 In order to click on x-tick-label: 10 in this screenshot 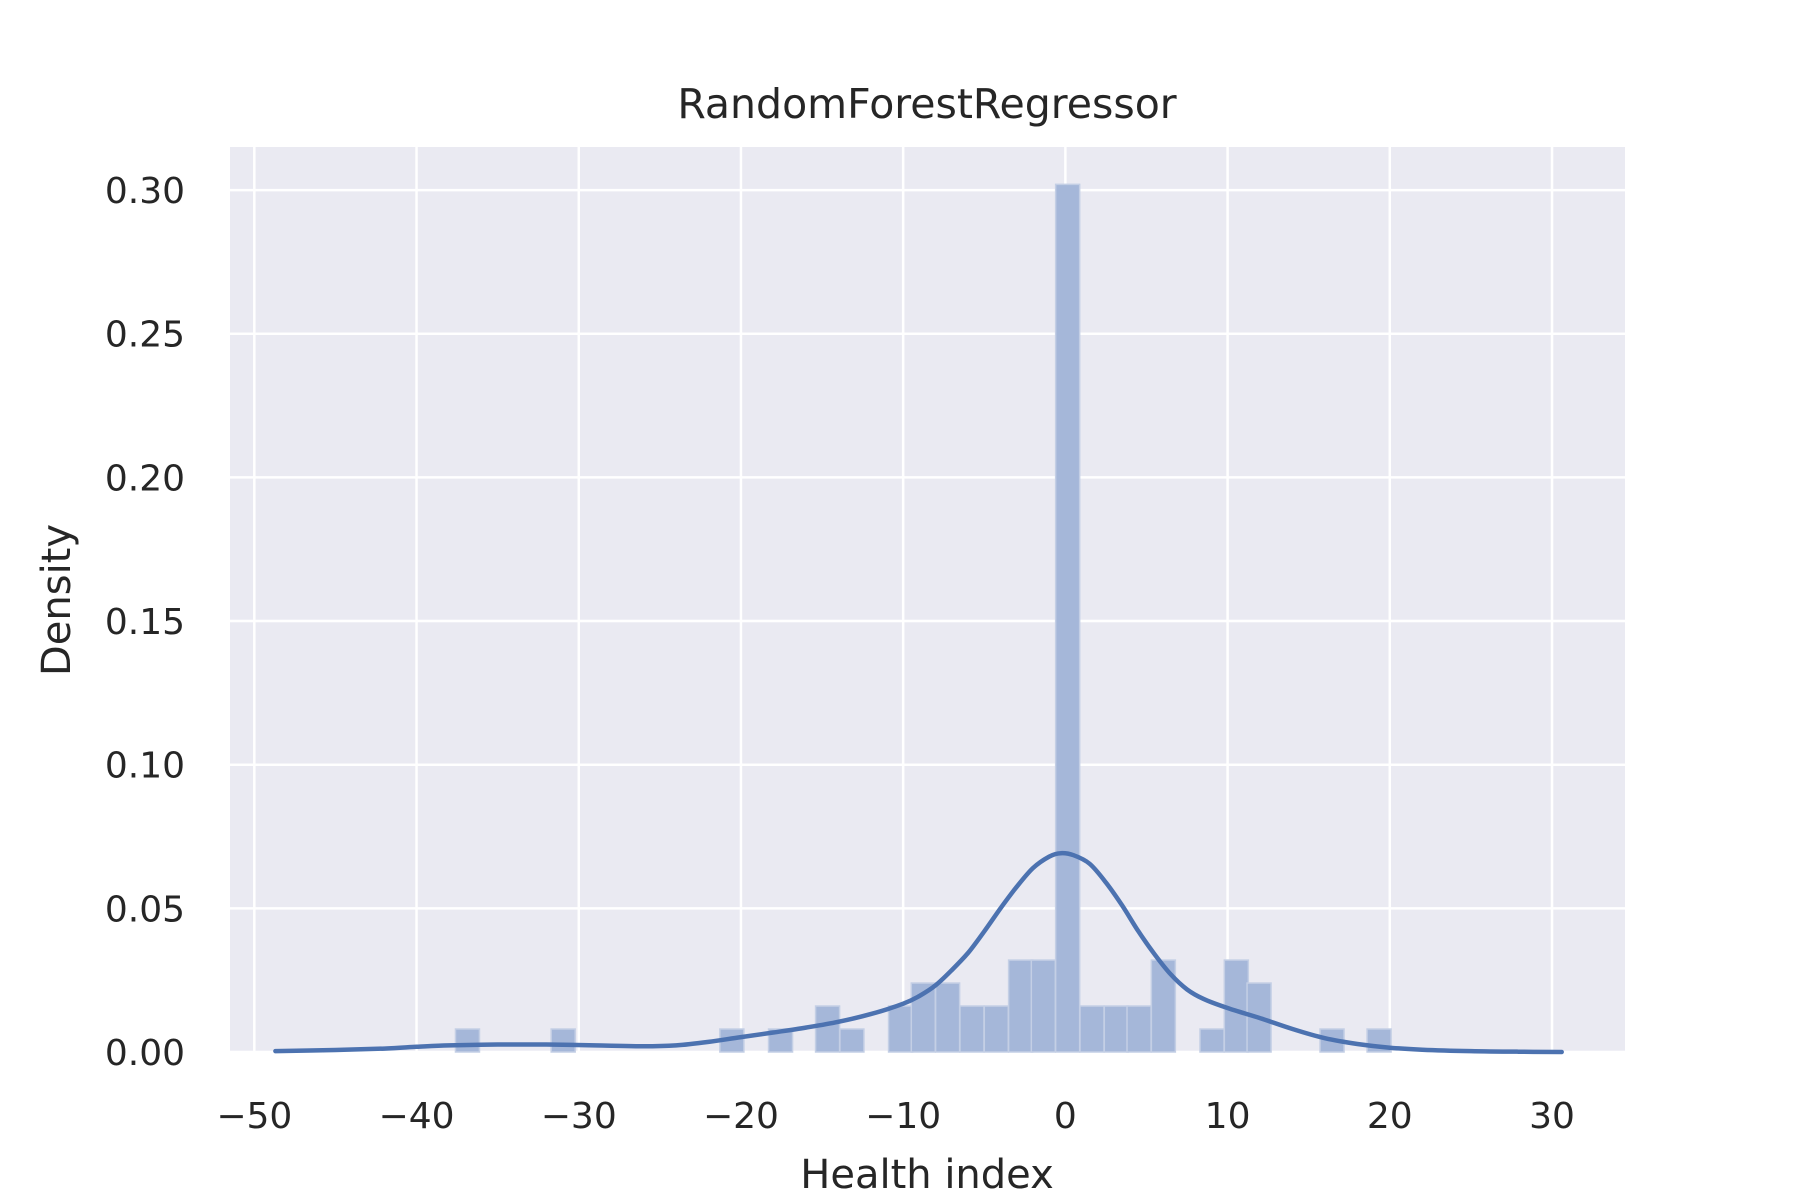, I will do `click(1228, 1116)`.